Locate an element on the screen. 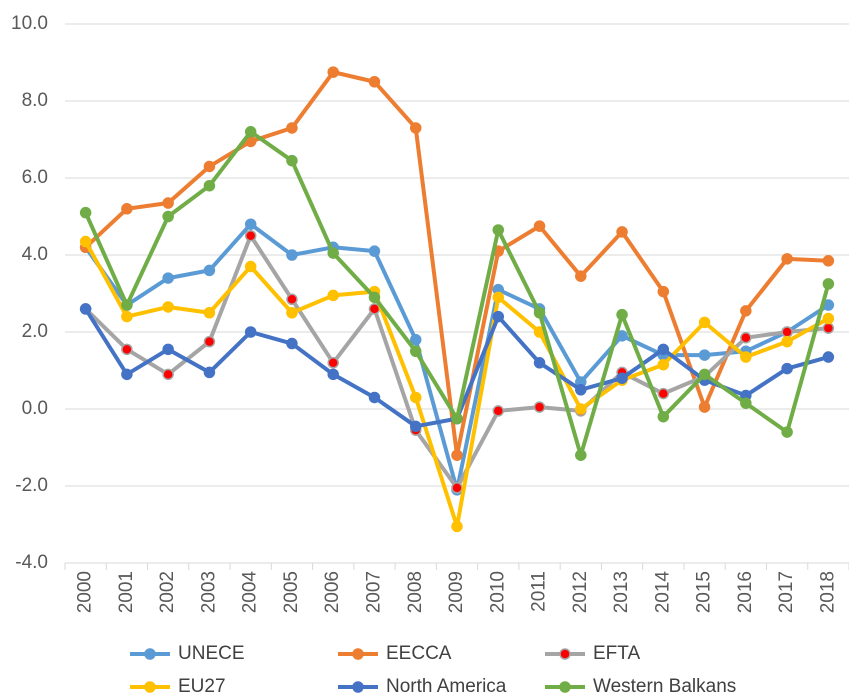 This screenshot has width=849, height=697. x-tick-label: 2013 is located at coordinates (621, 592).